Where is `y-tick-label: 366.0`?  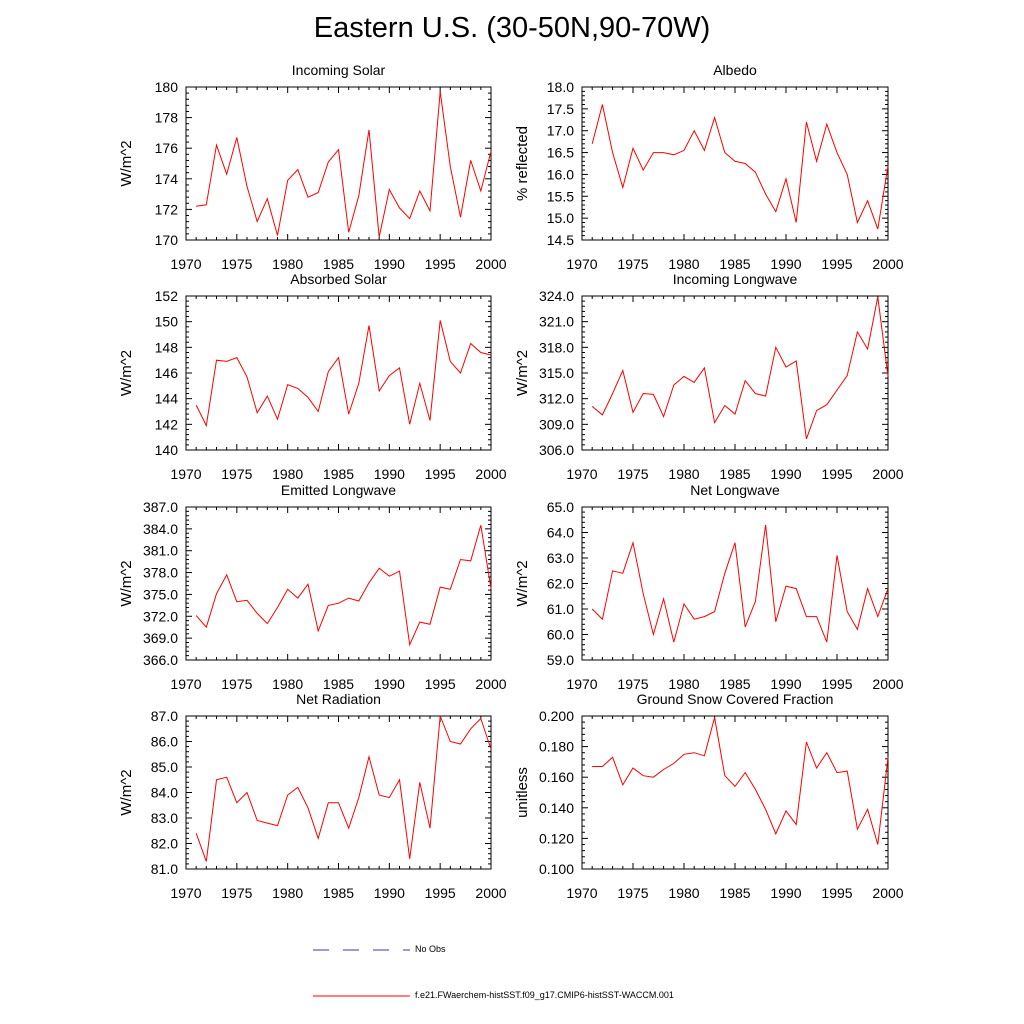 y-tick-label: 366.0 is located at coordinates (160, 660).